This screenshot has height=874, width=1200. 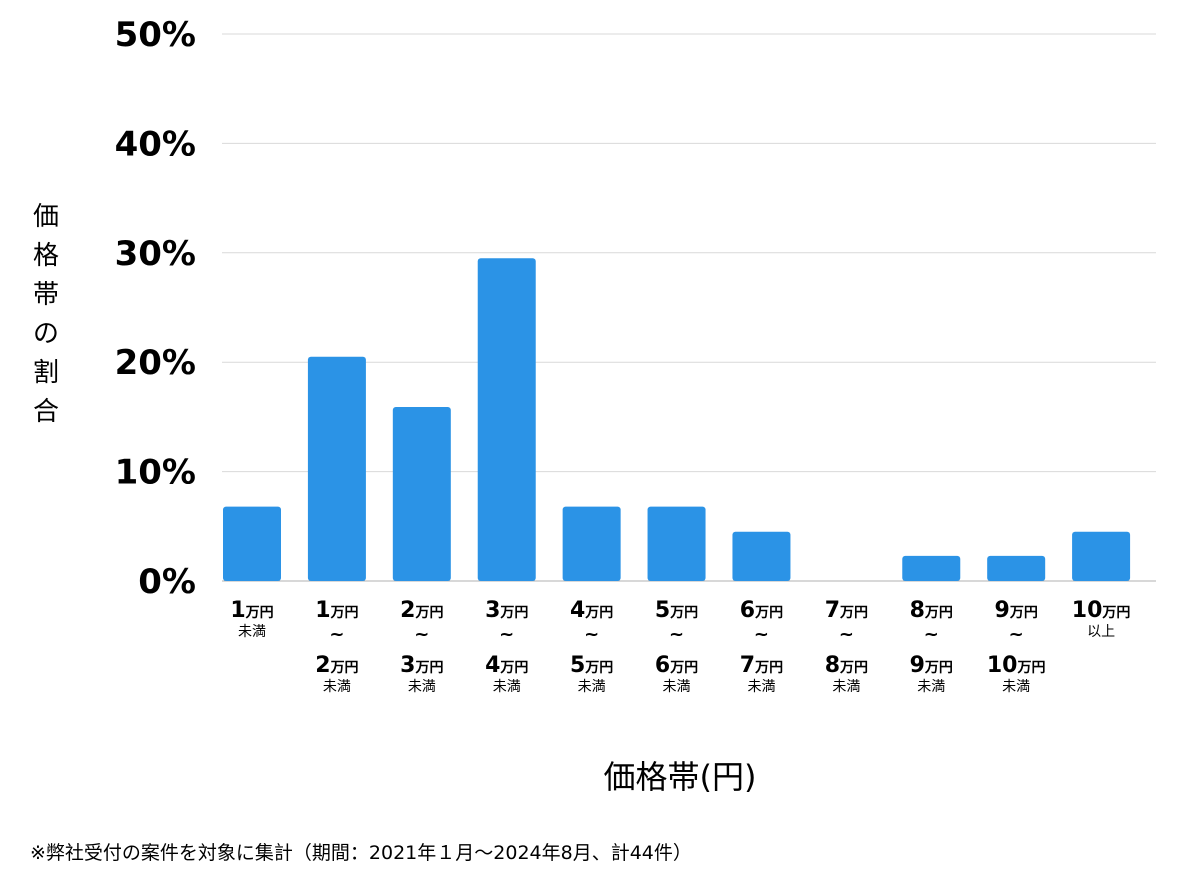 What do you see at coordinates (361, 853) in the screenshot?
I see `footnote: ※弊社受付の案件を対象に集計（期間：2021年１月〜2024年8月、計44件）` at bounding box center [361, 853].